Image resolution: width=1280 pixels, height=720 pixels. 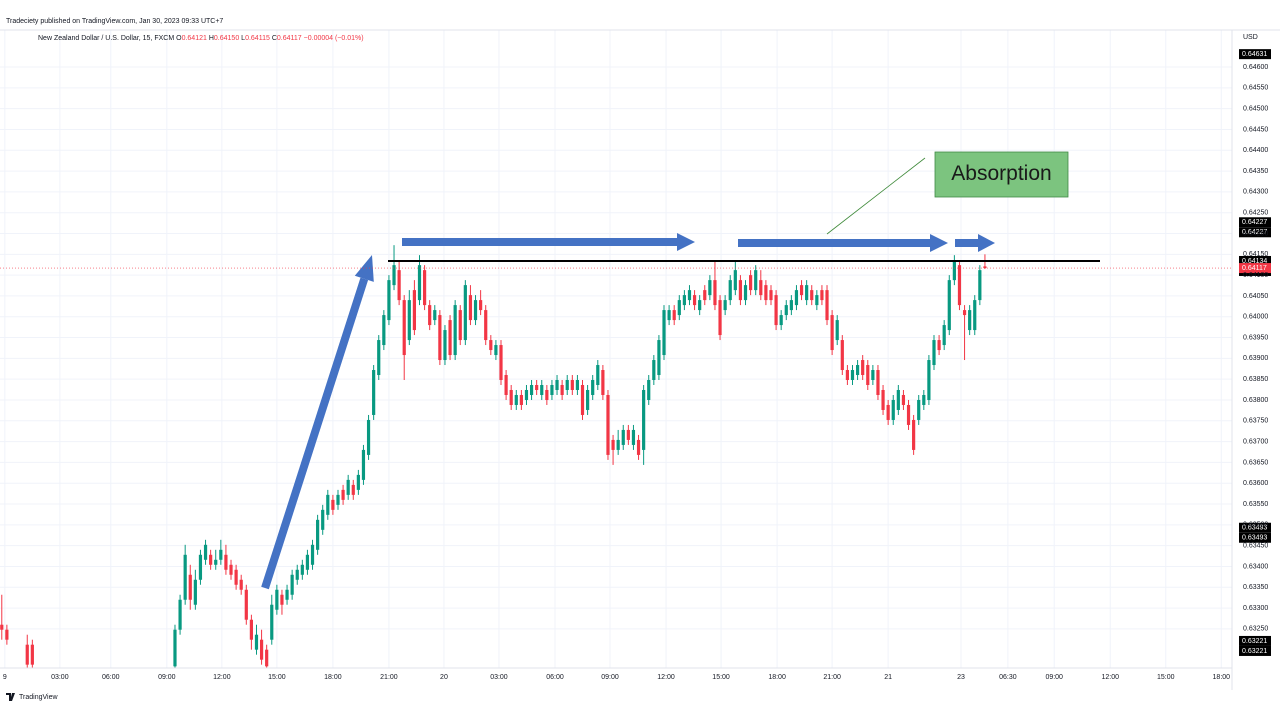 I want to click on price-label: 0.64631, so click(x=1254, y=54).